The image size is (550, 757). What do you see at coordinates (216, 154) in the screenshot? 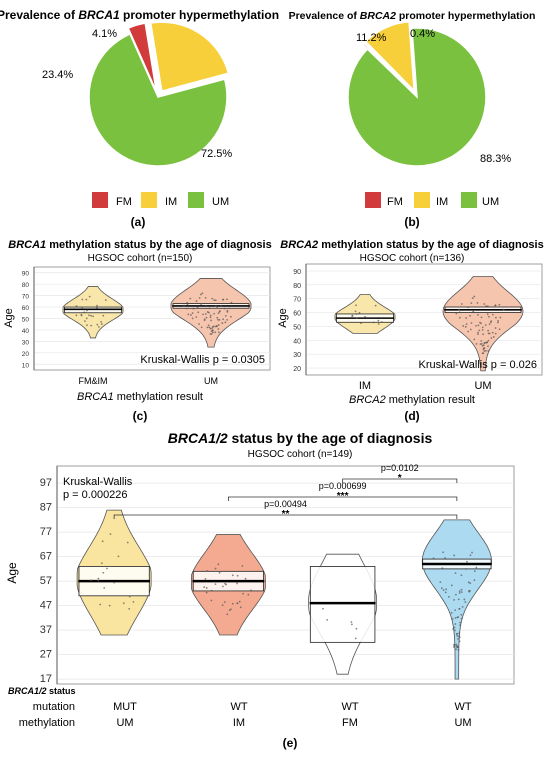
I see `pie-a-label-um: 72.5%` at bounding box center [216, 154].